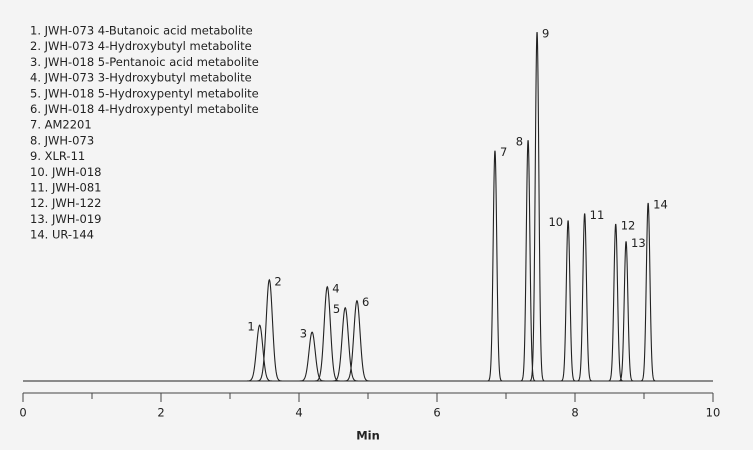 The height and width of the screenshot is (450, 753). What do you see at coordinates (335, 288) in the screenshot?
I see `peak-label: 4` at bounding box center [335, 288].